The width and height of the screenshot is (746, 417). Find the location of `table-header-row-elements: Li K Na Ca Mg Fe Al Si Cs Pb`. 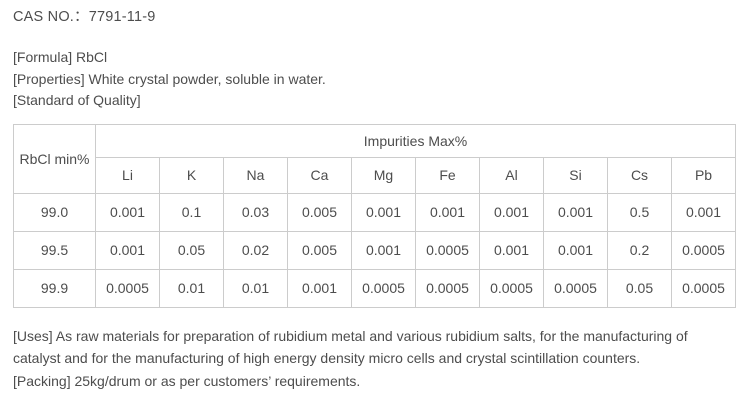

table-header-row-elements: Li K Na Ca Mg Fe Al Si Cs Pb is located at coordinates (375, 175).